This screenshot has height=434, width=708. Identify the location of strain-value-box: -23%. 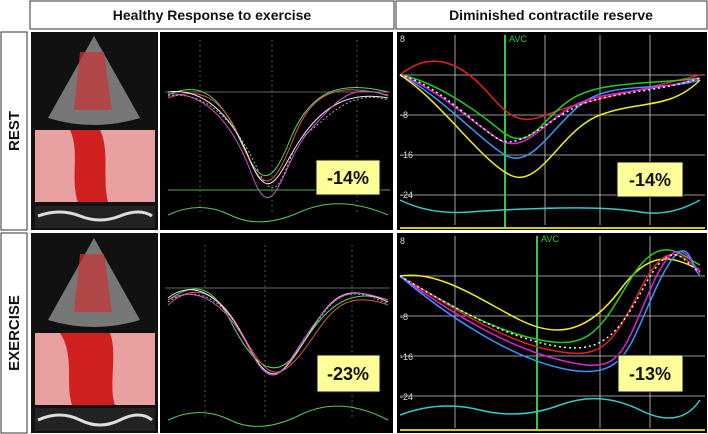
(348, 373).